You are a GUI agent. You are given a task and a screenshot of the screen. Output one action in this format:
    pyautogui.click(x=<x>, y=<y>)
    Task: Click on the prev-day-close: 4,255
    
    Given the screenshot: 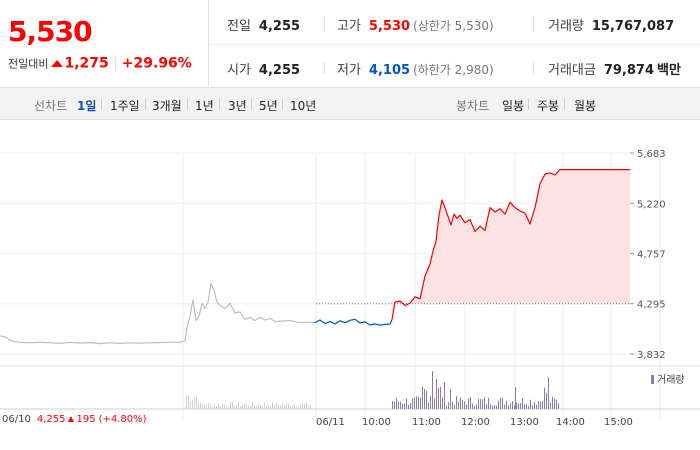 What is the action you would take?
    pyautogui.click(x=51, y=419)
    